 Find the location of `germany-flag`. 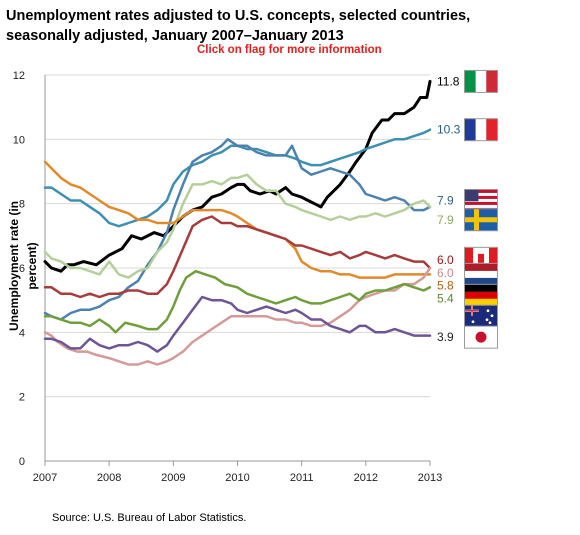

germany-flag is located at coordinates (481, 295).